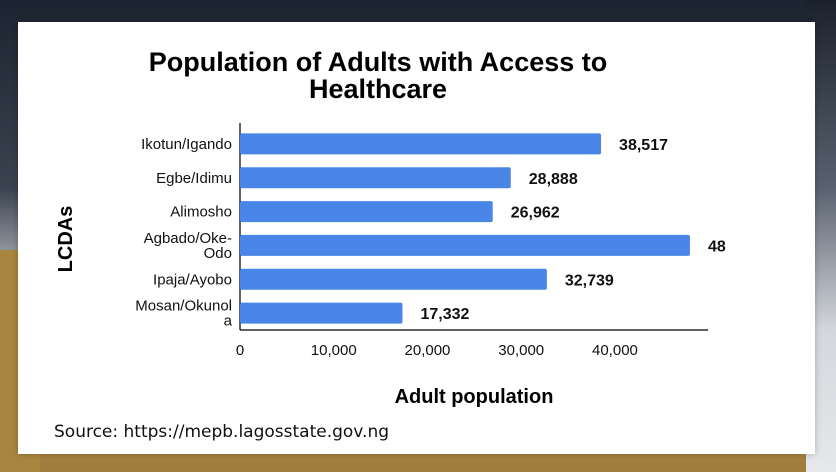 Image resolution: width=836 pixels, height=472 pixels. Describe the element at coordinates (66, 239) in the screenshot. I see `y-axis-title: LCDAs` at that location.